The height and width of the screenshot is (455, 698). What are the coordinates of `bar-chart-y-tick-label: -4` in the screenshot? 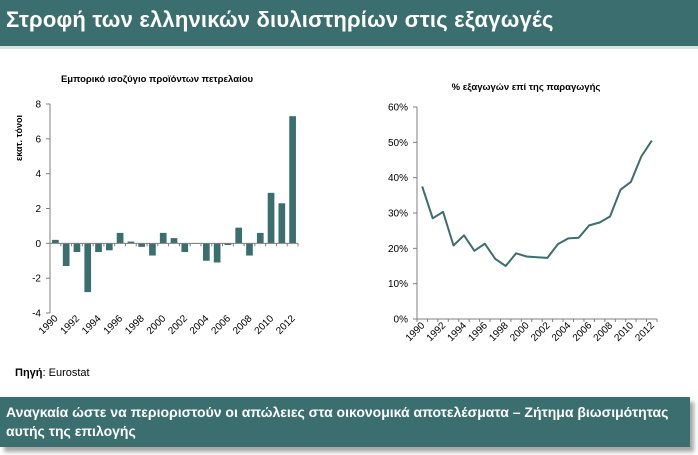 It's located at (36, 314).